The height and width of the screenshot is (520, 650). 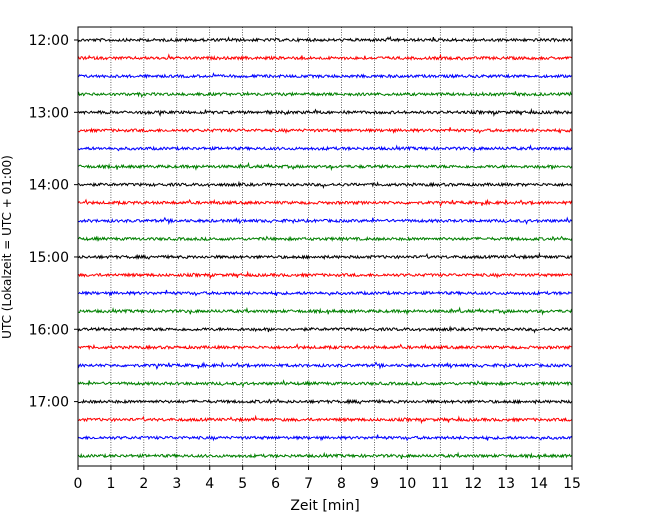 What do you see at coordinates (143, 484) in the screenshot?
I see `x-tick-label: 2` at bounding box center [143, 484].